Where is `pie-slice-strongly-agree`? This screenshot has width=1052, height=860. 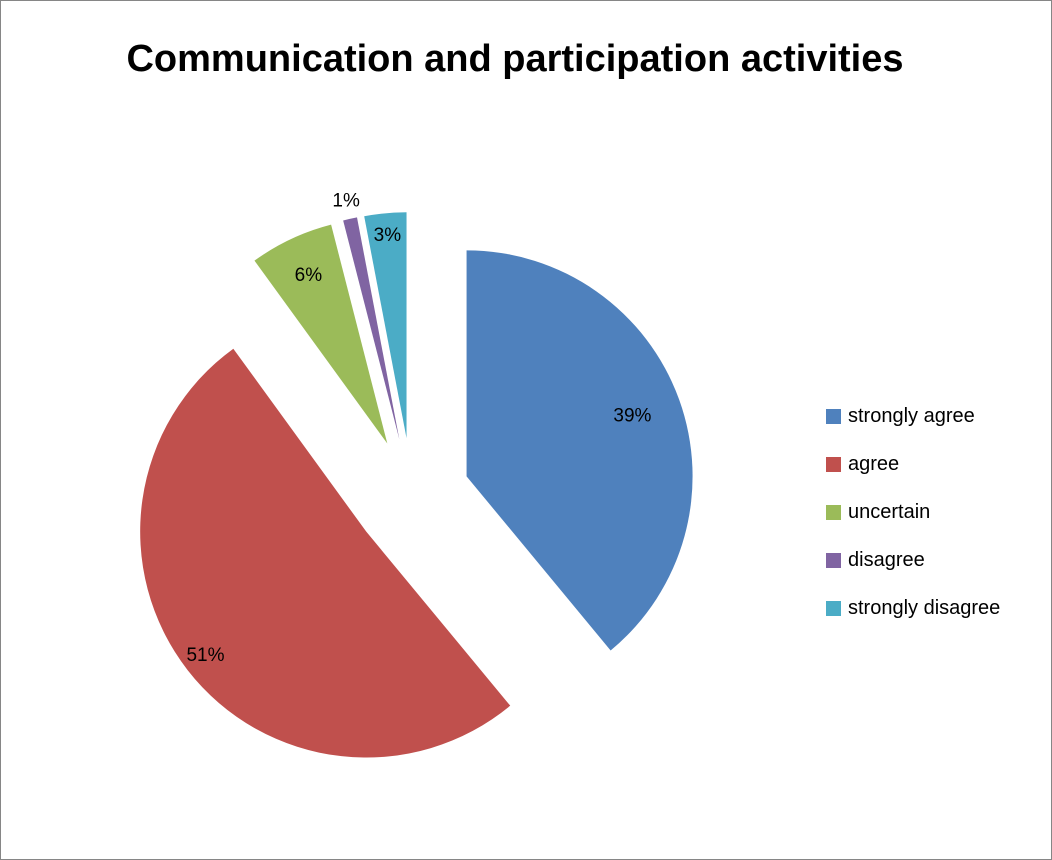
pie-slice-strongly-agree is located at coordinates (579, 450).